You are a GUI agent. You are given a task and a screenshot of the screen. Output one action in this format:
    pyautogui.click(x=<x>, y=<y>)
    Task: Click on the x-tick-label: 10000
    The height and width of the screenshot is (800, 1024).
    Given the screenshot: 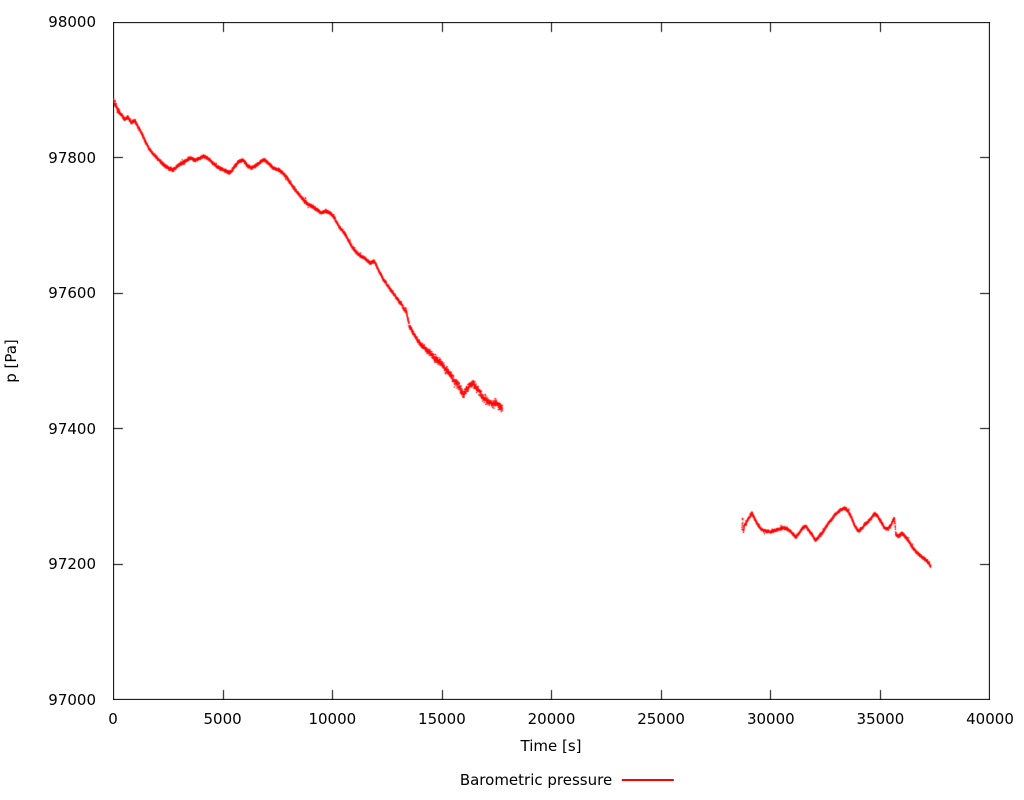 What is the action you would take?
    pyautogui.click(x=332, y=719)
    